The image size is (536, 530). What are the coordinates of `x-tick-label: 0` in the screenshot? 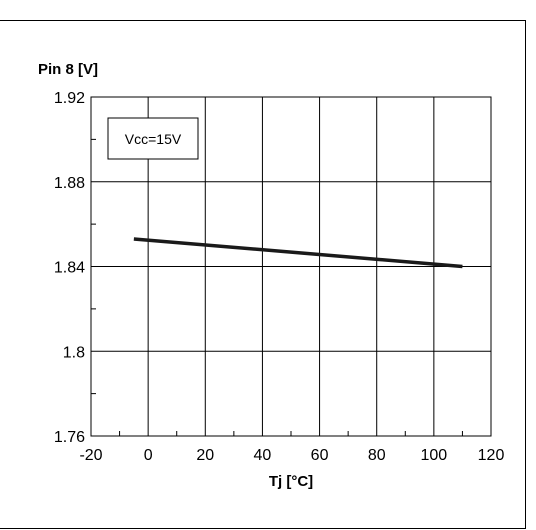 It's located at (148, 455).